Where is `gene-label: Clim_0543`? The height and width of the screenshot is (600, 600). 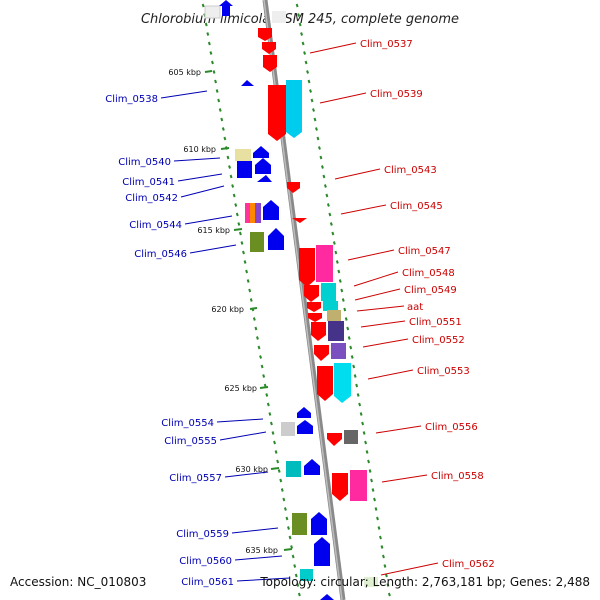
gene-label: Clim_0543 is located at coordinates (410, 170).